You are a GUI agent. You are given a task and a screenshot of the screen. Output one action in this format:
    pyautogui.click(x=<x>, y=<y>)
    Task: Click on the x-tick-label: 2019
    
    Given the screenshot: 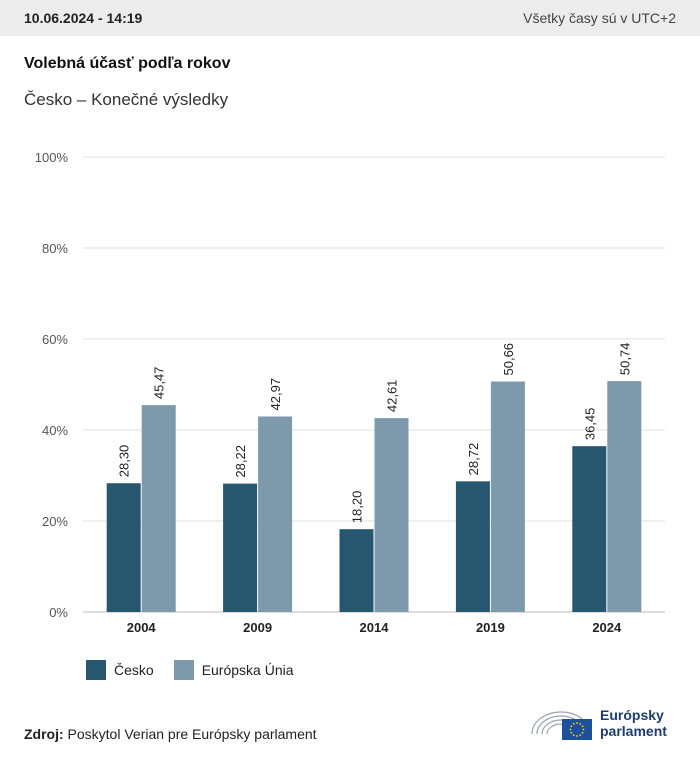 What is the action you would take?
    pyautogui.click(x=490, y=627)
    